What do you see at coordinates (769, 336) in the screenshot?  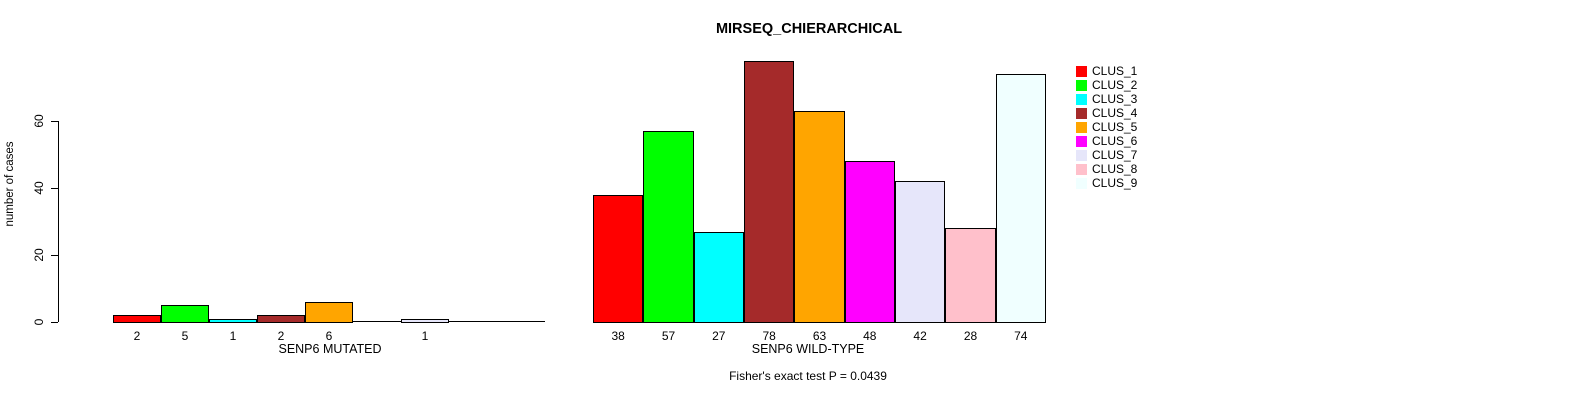 I see `bar-value-wildtype-CLUS_4: 78` at bounding box center [769, 336].